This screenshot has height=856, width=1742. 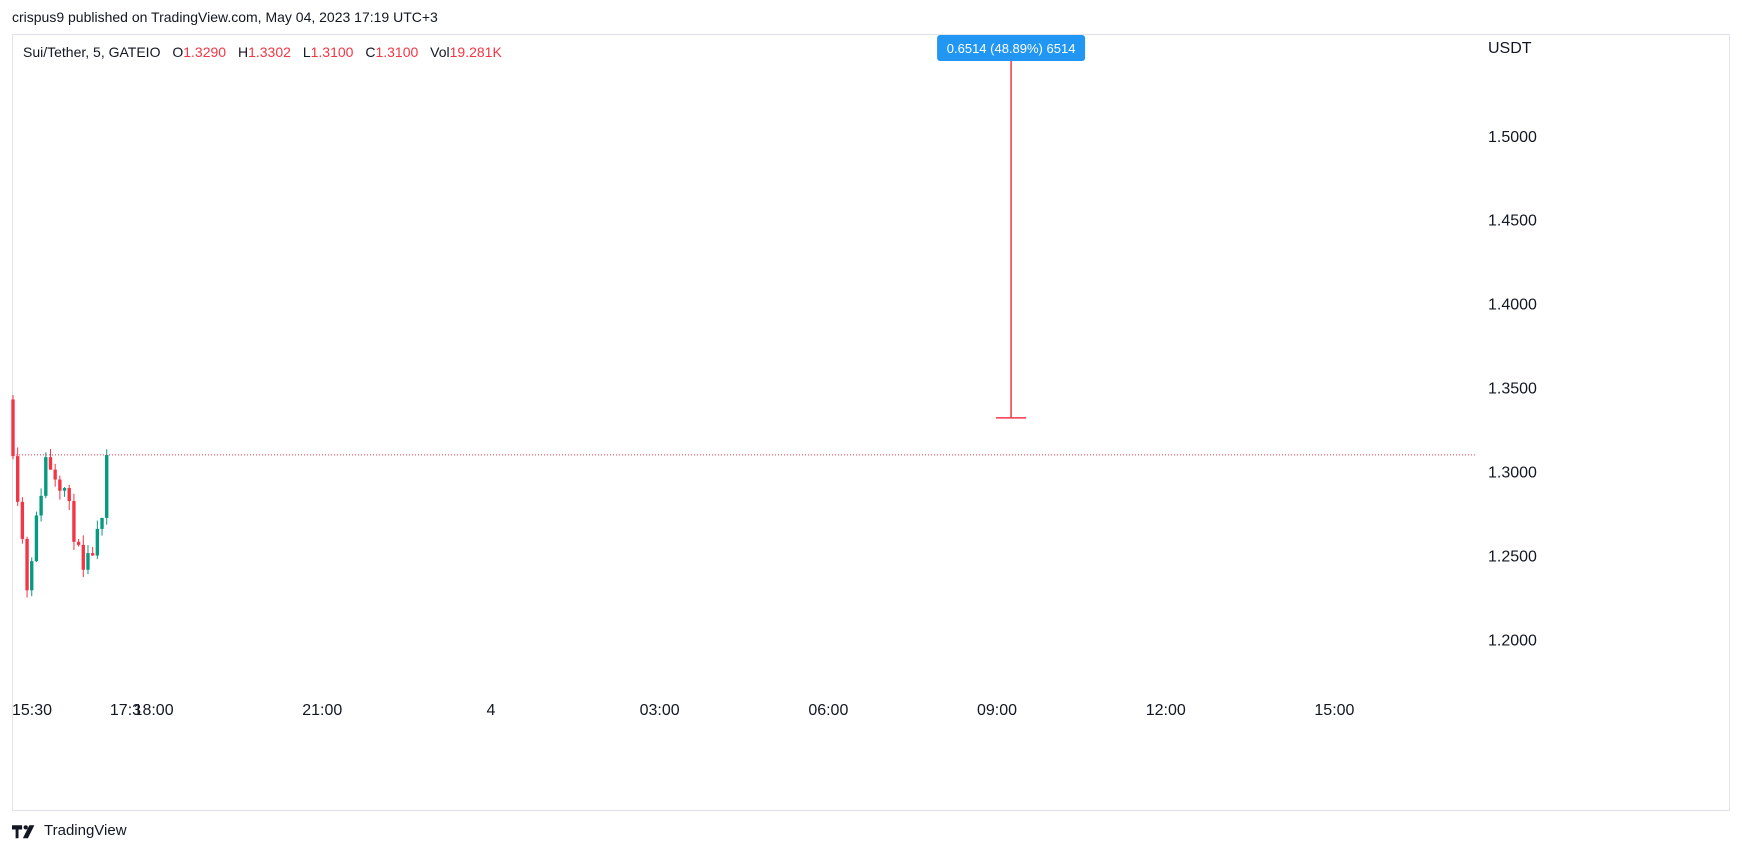 I want to click on legend-low-value: 1.3100, so click(x=332, y=52).